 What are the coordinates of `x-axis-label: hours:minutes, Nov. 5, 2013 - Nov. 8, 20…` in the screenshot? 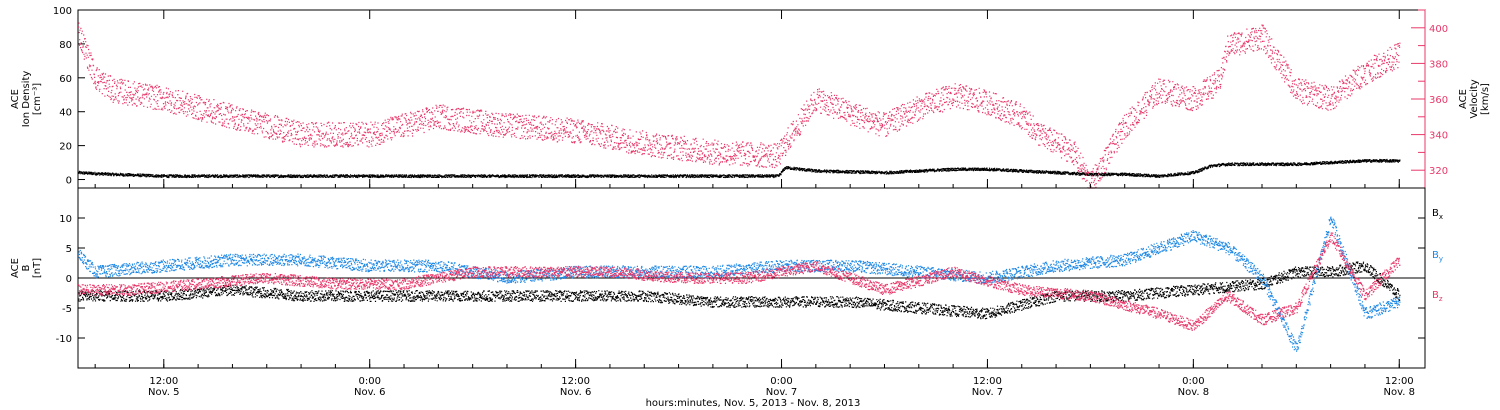 It's located at (753, 403).